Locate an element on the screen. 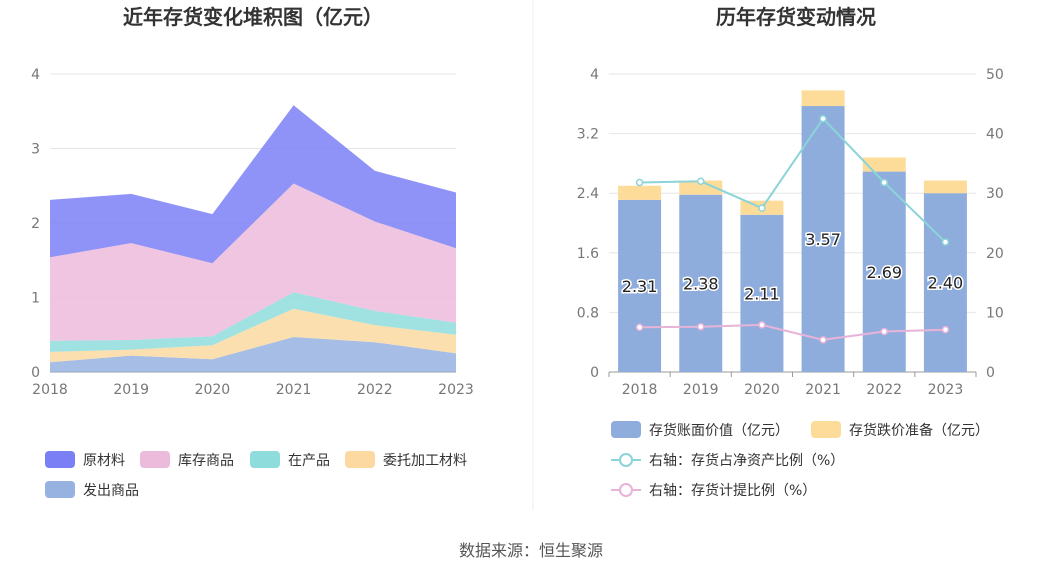 The width and height of the screenshot is (1062, 573). bar-value-label: 2.40 is located at coordinates (946, 283).